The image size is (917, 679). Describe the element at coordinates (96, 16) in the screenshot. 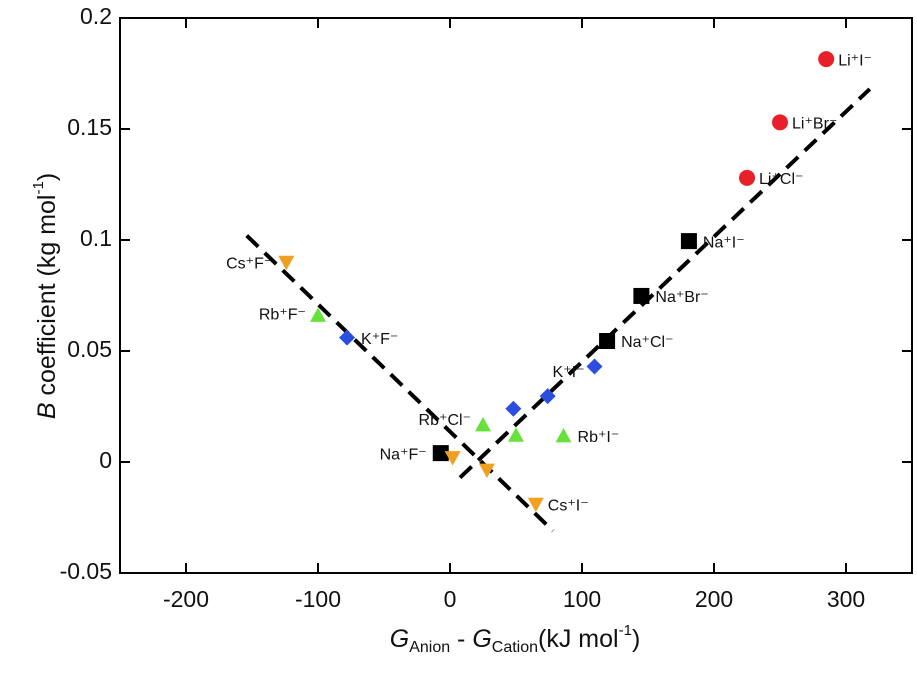

I see `y-tick-label: 0.2` at that location.